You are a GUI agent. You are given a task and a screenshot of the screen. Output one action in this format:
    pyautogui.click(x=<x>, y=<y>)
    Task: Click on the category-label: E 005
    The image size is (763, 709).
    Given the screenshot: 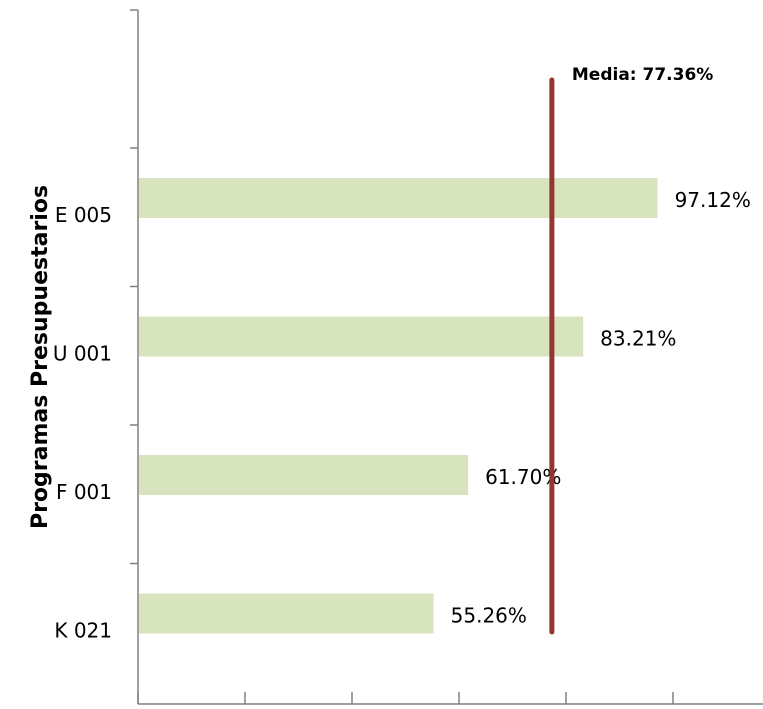 What is the action you would take?
    pyautogui.click(x=83, y=215)
    